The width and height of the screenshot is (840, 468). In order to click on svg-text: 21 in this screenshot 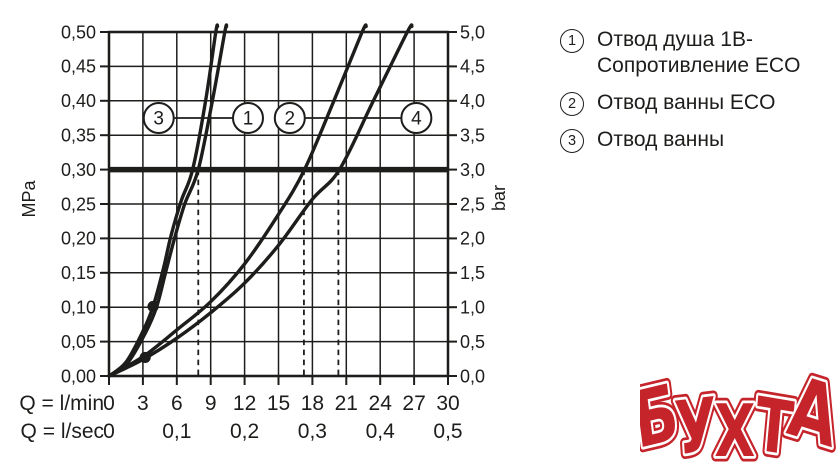, I will do `click(346, 403)`.